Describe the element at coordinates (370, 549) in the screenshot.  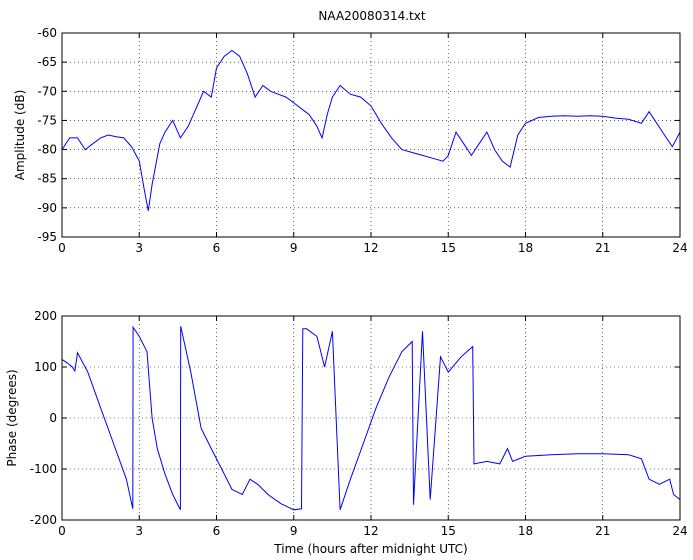
I see `time-x-axis-label: Time (hours after midnight UTC)` at that location.